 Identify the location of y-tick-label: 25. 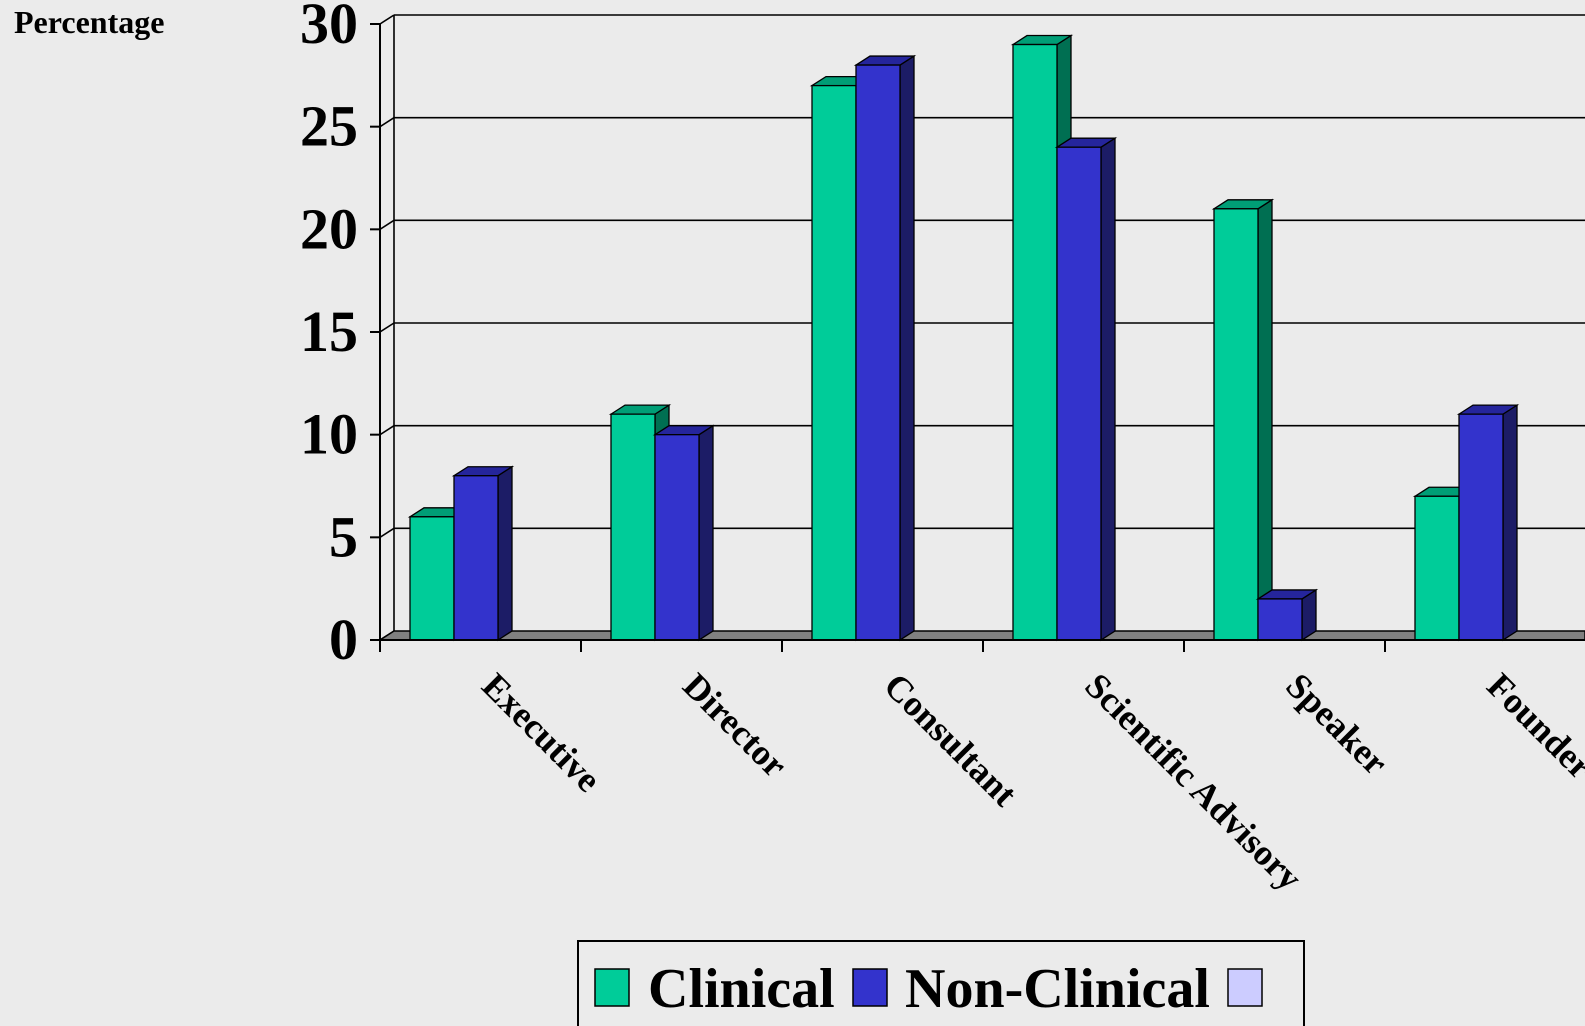
(329, 126).